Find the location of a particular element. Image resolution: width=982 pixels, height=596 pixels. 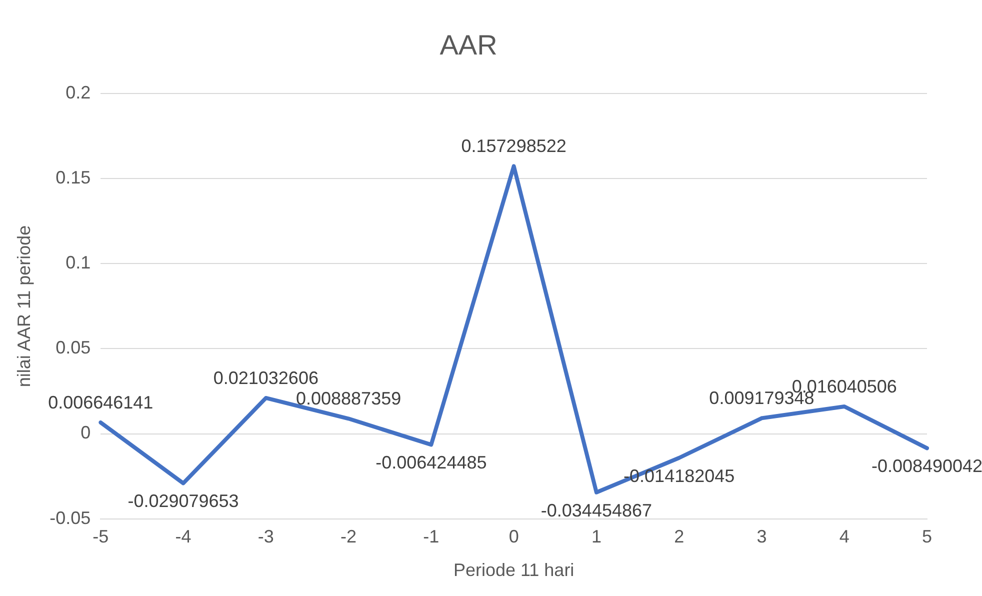

x-tick-label: -5 is located at coordinates (100, 536).